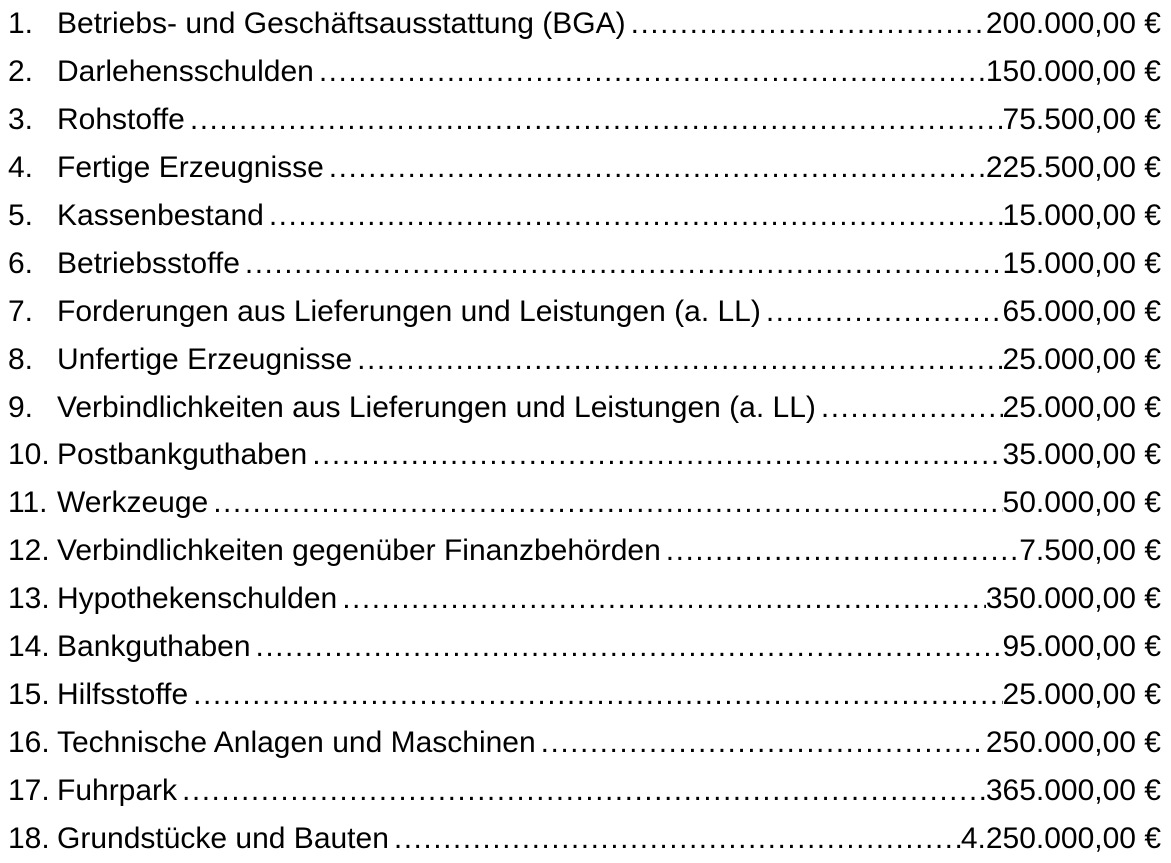 The width and height of the screenshot is (1171, 863). What do you see at coordinates (1081, 311) in the screenshot?
I see `item-amount: 65.000,00 €` at bounding box center [1081, 311].